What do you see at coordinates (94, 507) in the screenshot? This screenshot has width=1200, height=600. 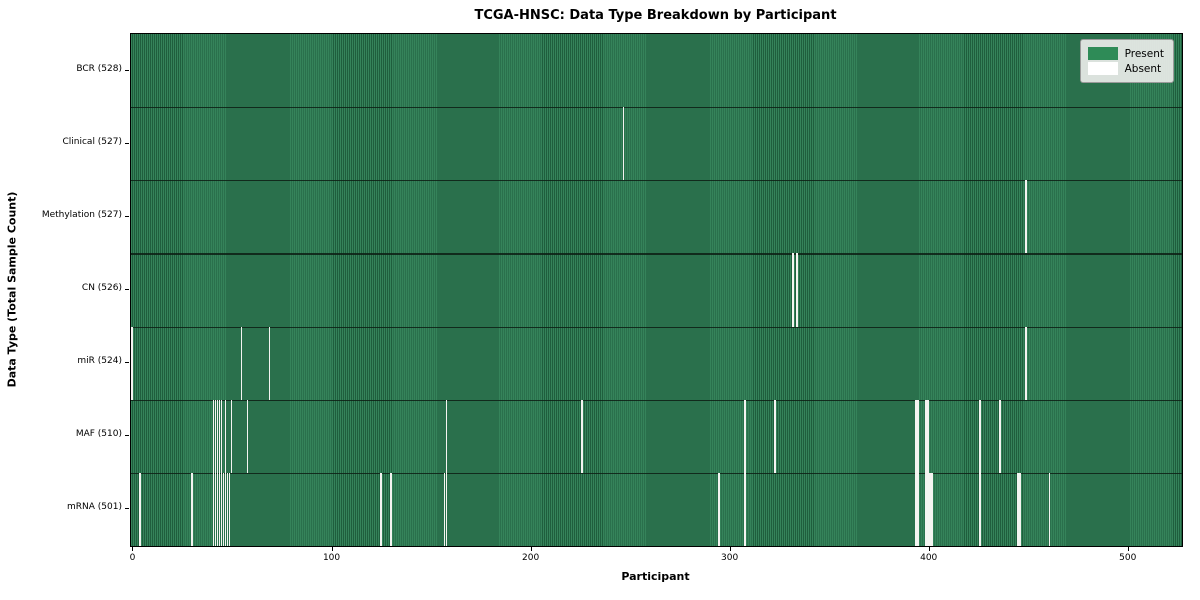 I see `y-tick-label-mRNA: mRNA (501)` at bounding box center [94, 507].